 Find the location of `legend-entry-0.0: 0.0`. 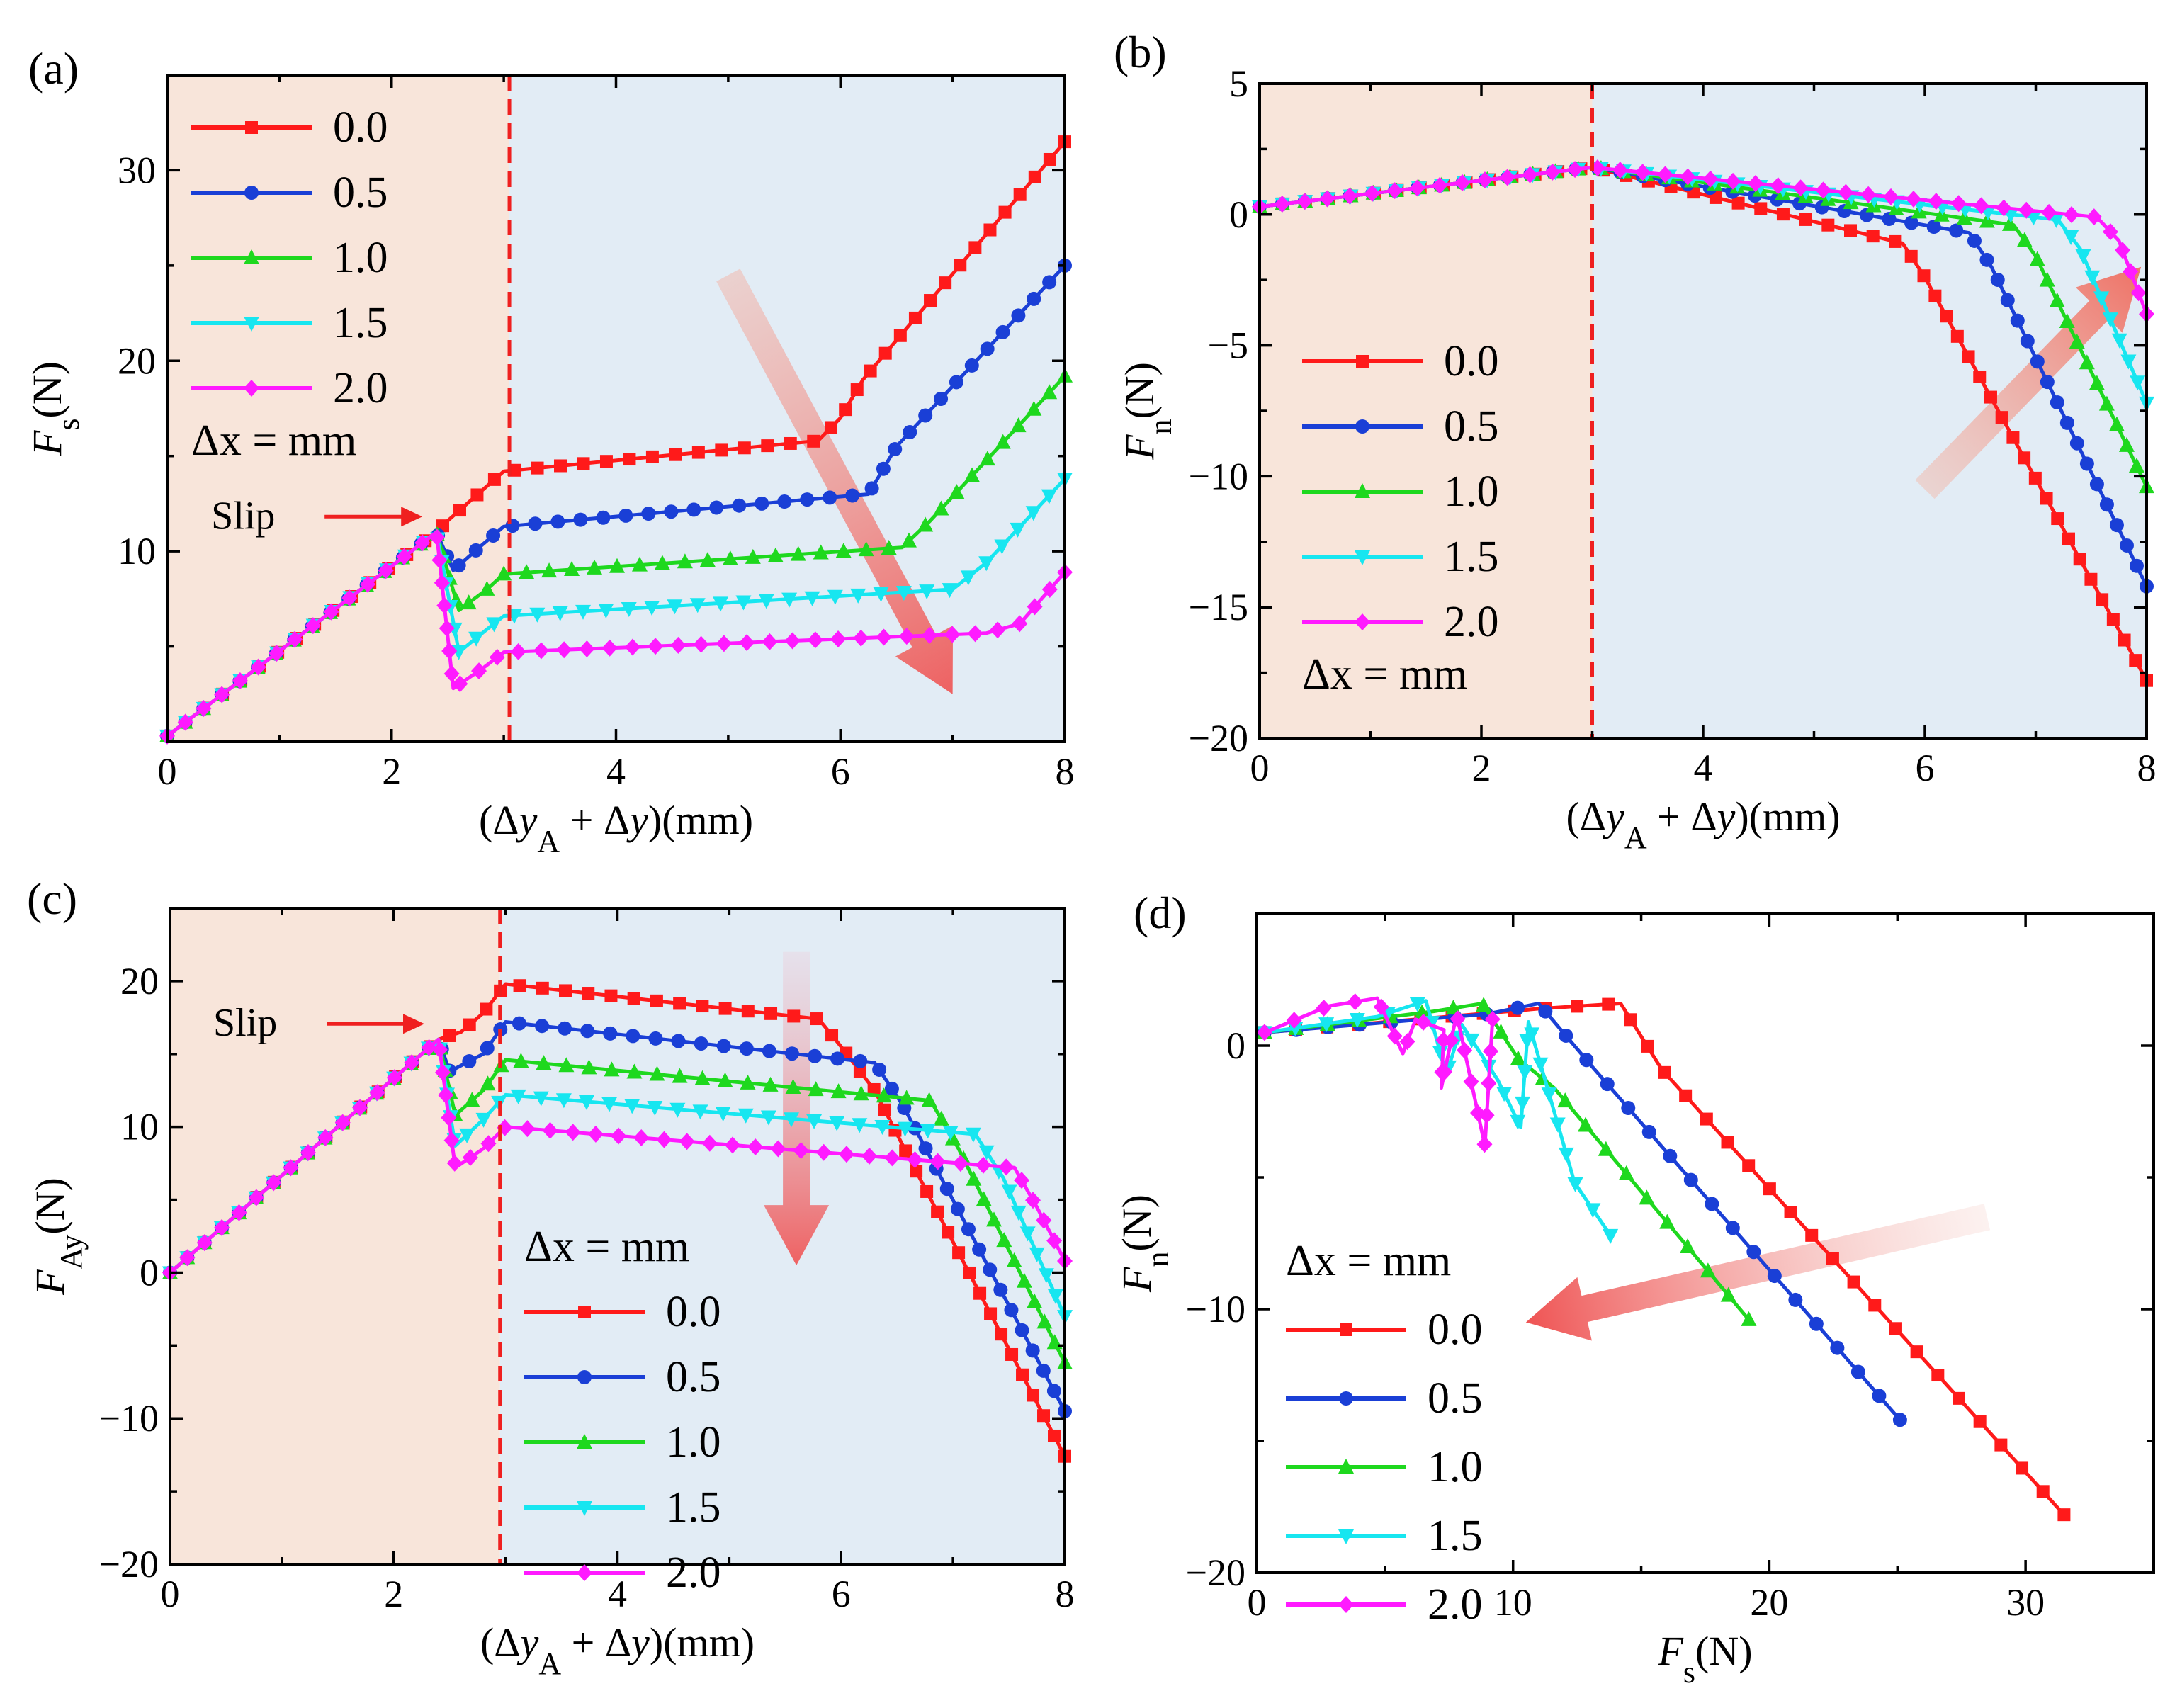

legend-entry-0.0: 0.0 is located at coordinates (622, 1312).